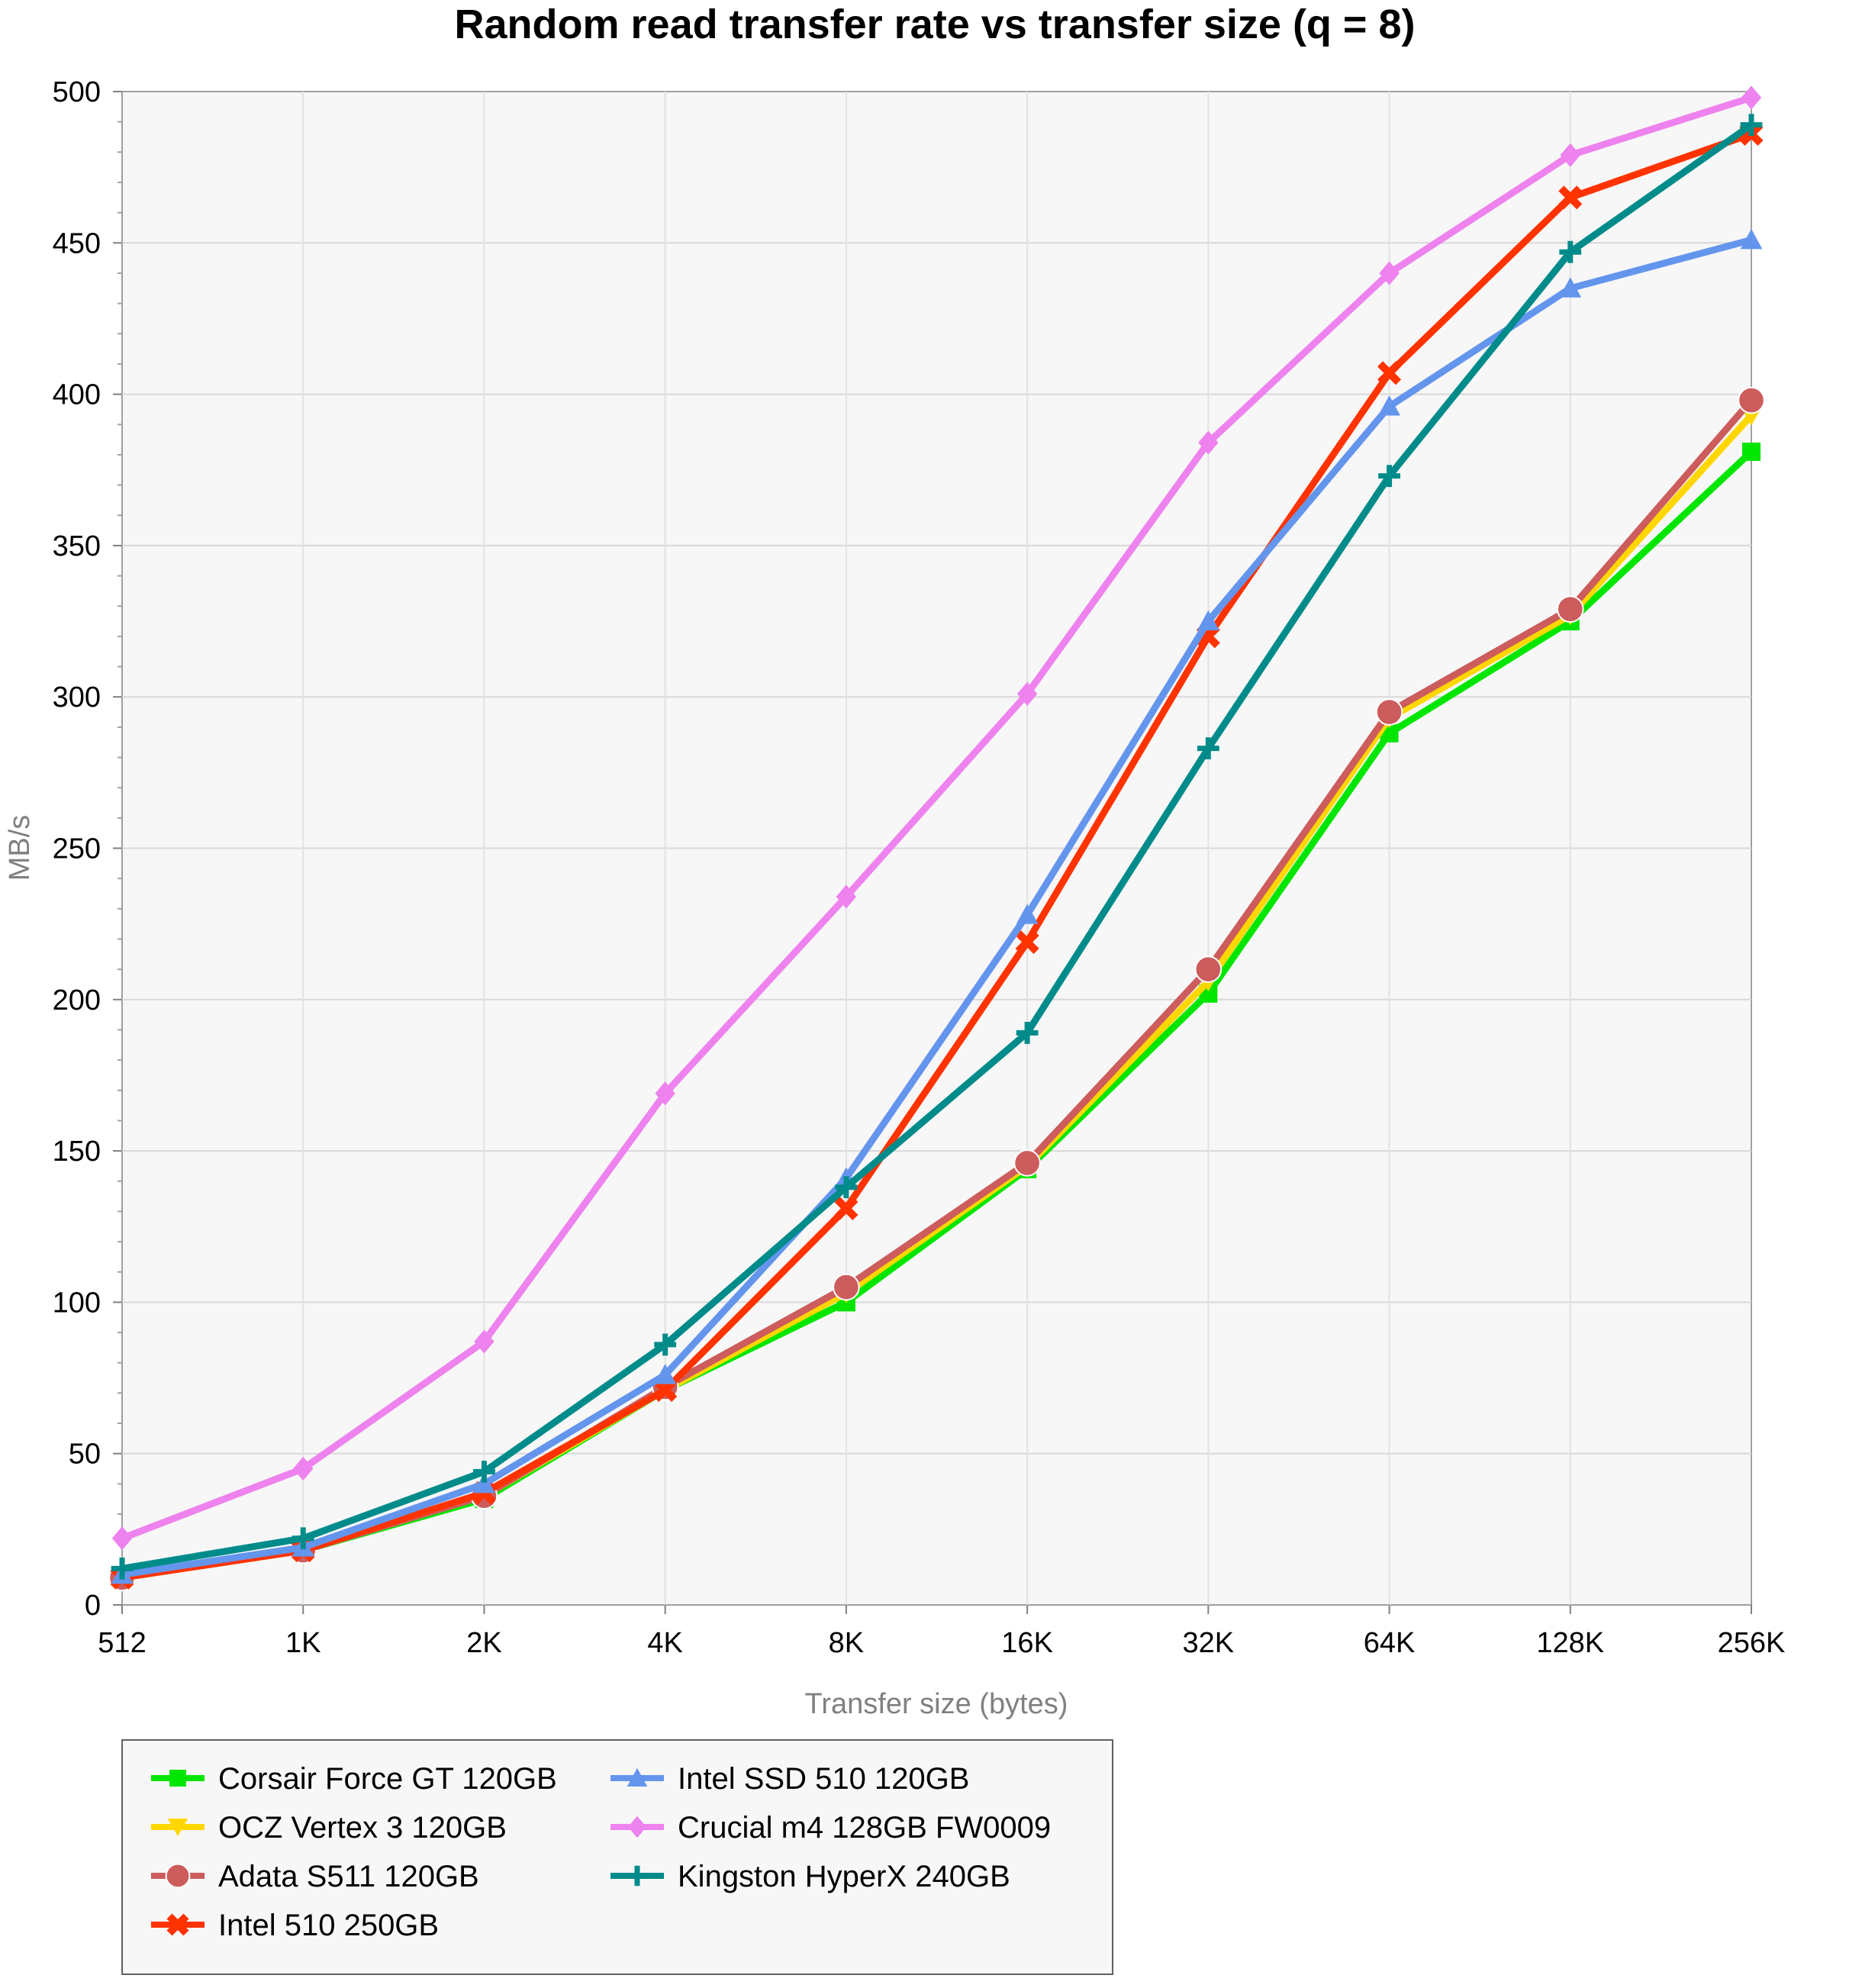 The image size is (1862, 1988). Describe the element at coordinates (1027, 1643) in the screenshot. I see `x-tick-label: 16K` at that location.